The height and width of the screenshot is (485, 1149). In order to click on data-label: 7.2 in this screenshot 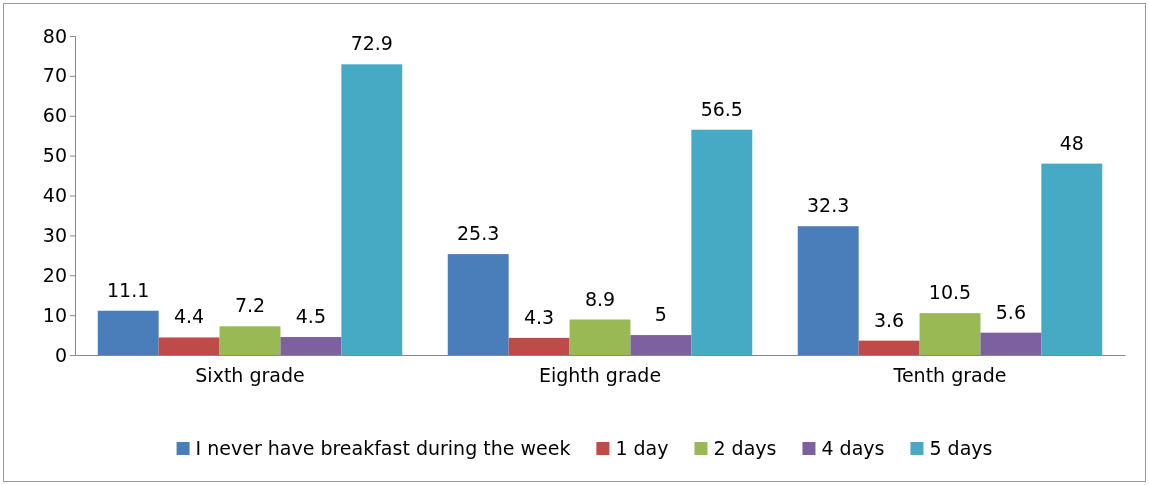, I will do `click(250, 305)`.